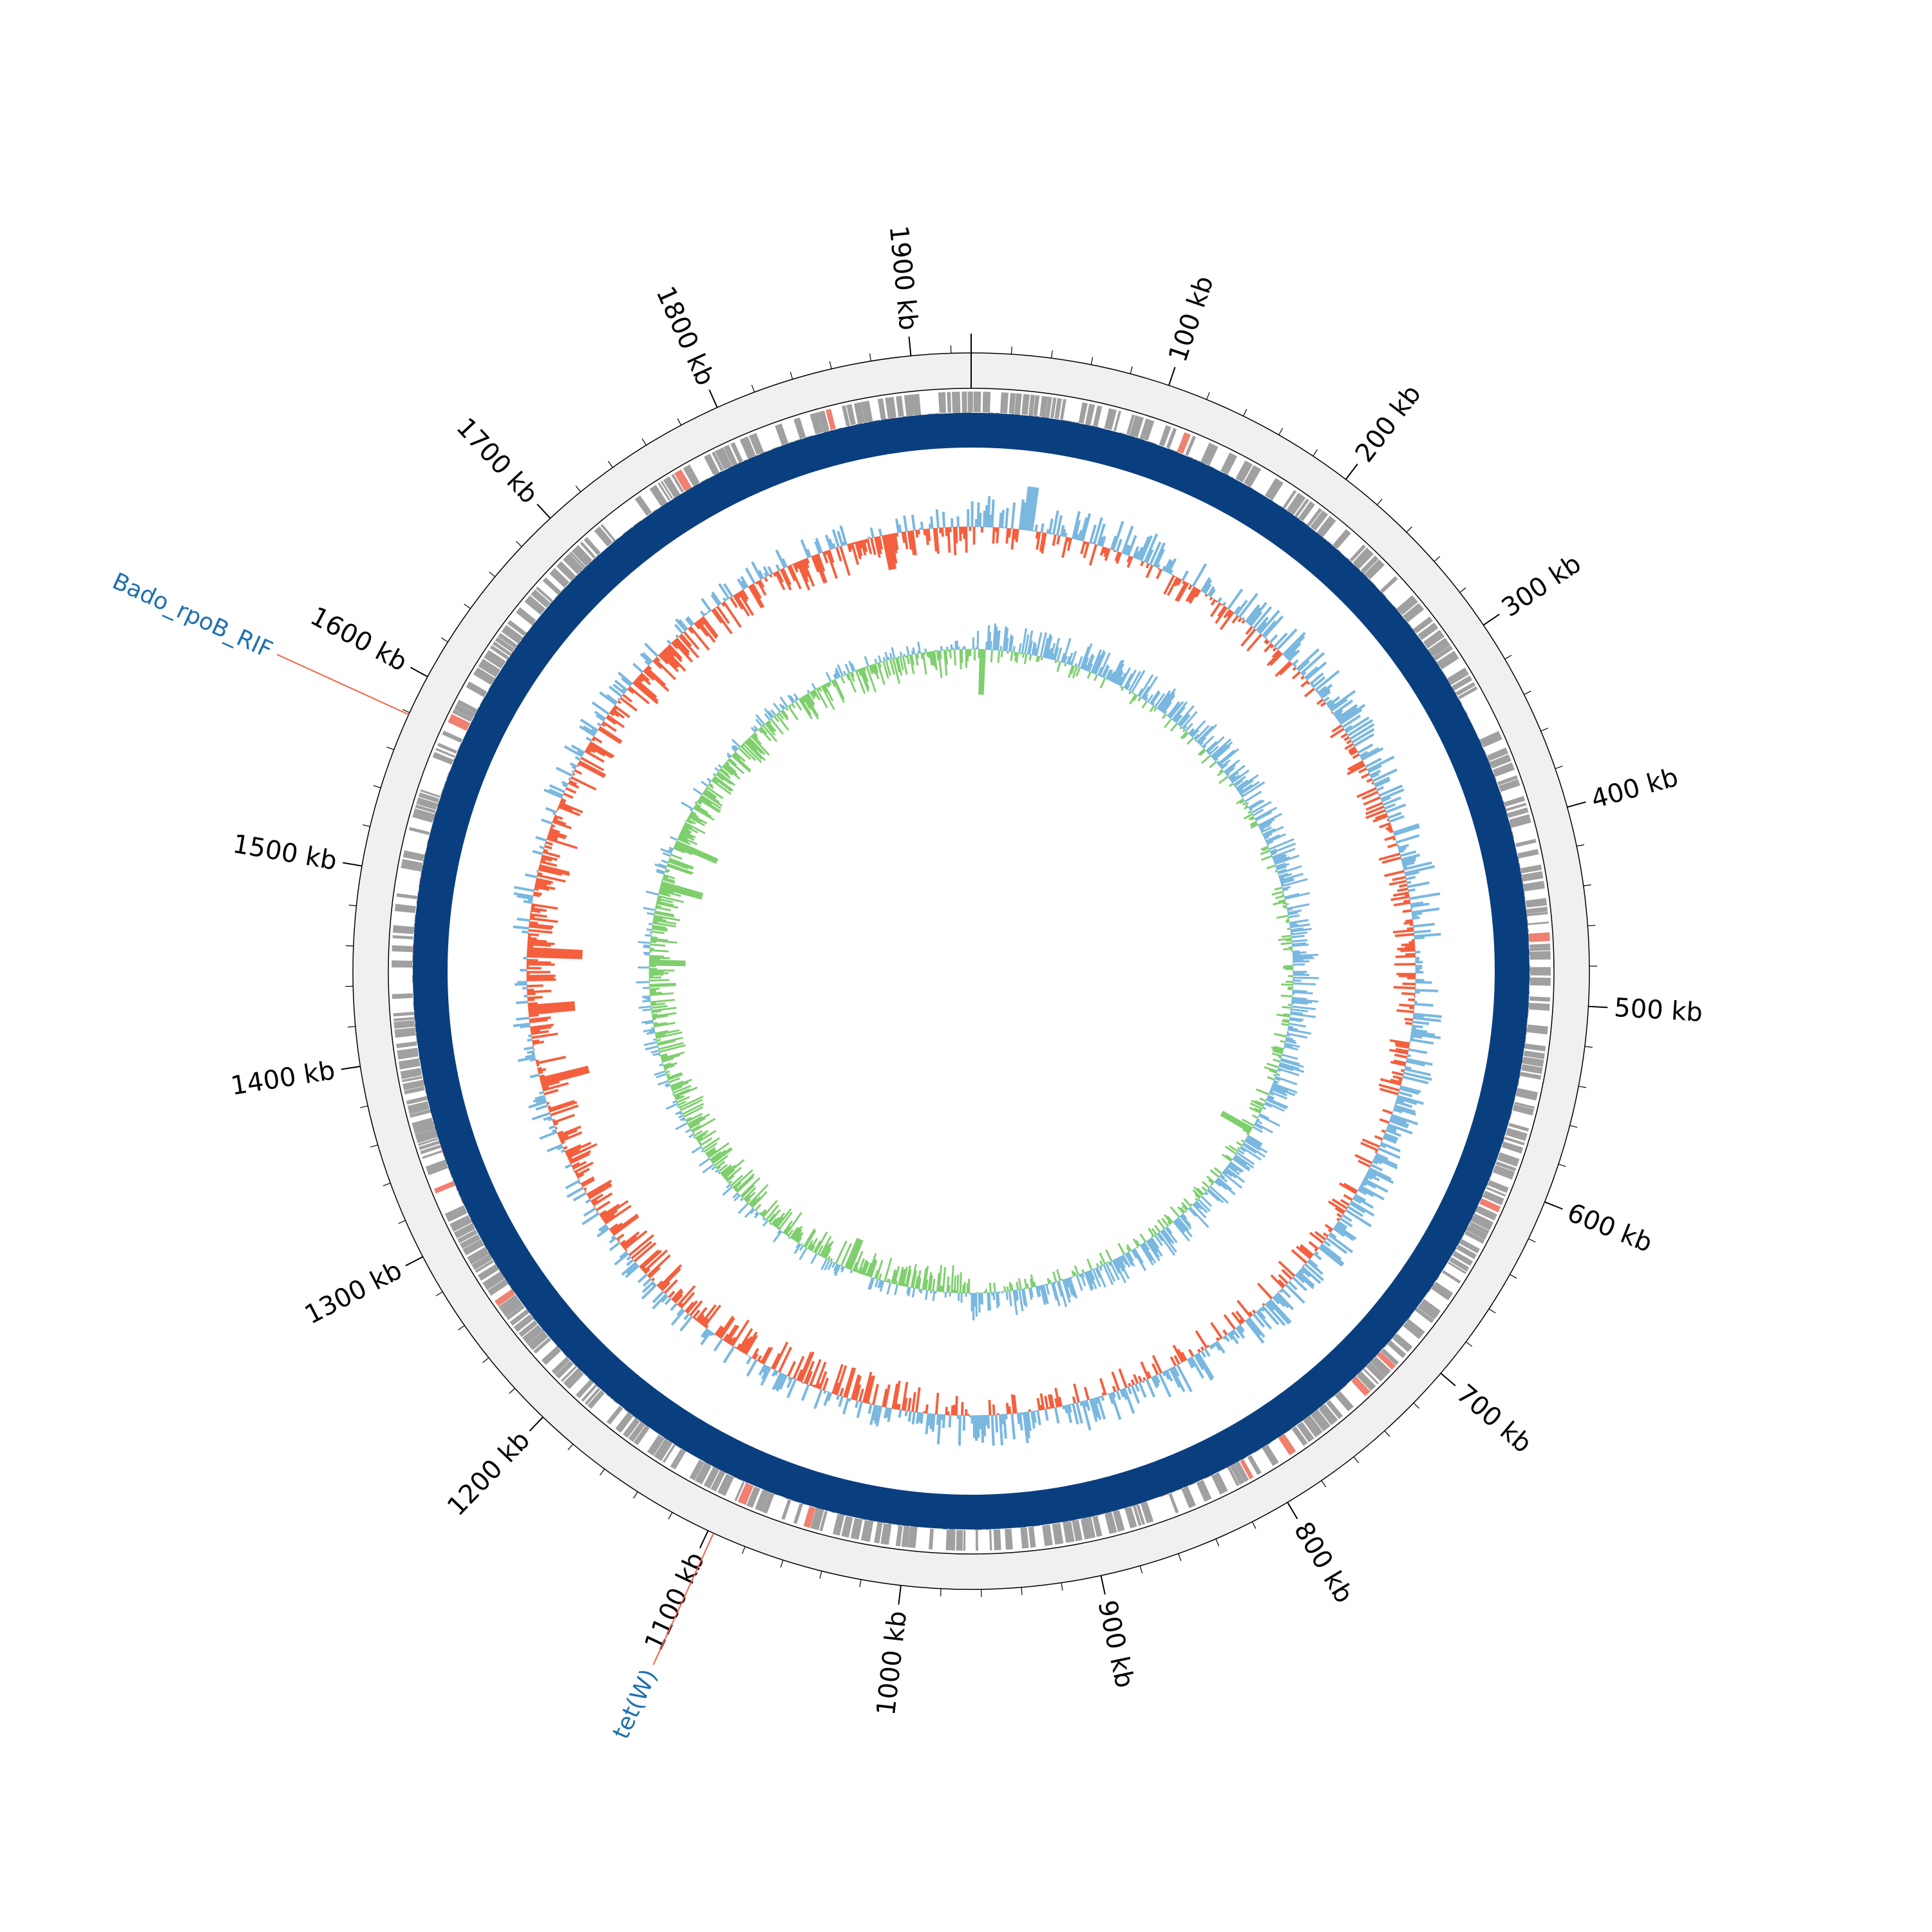 The image size is (1932, 1932). Describe the element at coordinates (1323, 1562) in the screenshot. I see `axis-tick-label: 800 kb` at that location.